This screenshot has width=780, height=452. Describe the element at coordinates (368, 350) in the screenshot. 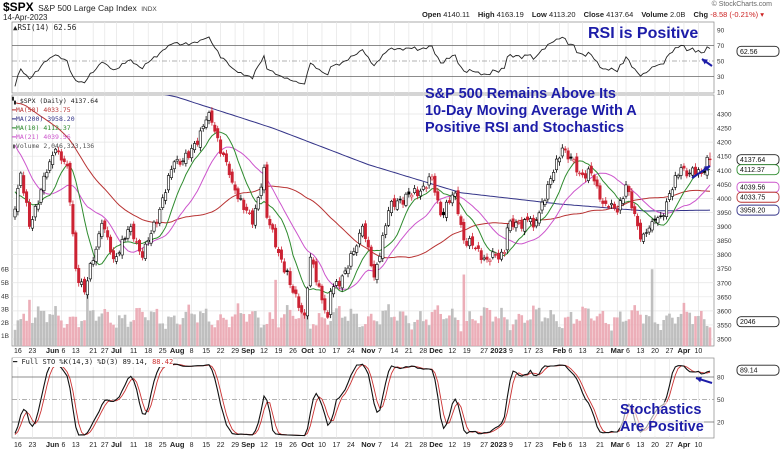

I see `date-axis-label: Nov` at that location.